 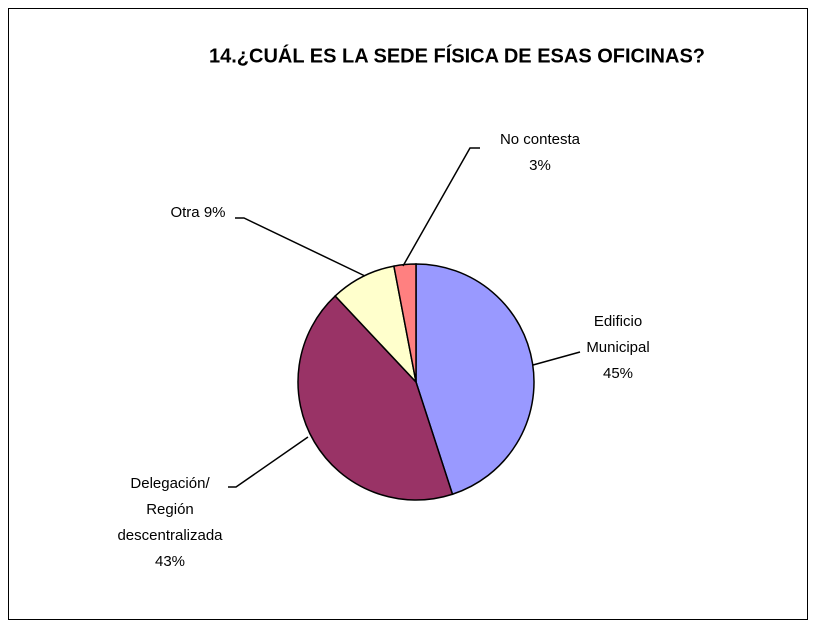 I want to click on slice-label: Delegación/ Región descentralizada 43%, so click(x=170, y=523).